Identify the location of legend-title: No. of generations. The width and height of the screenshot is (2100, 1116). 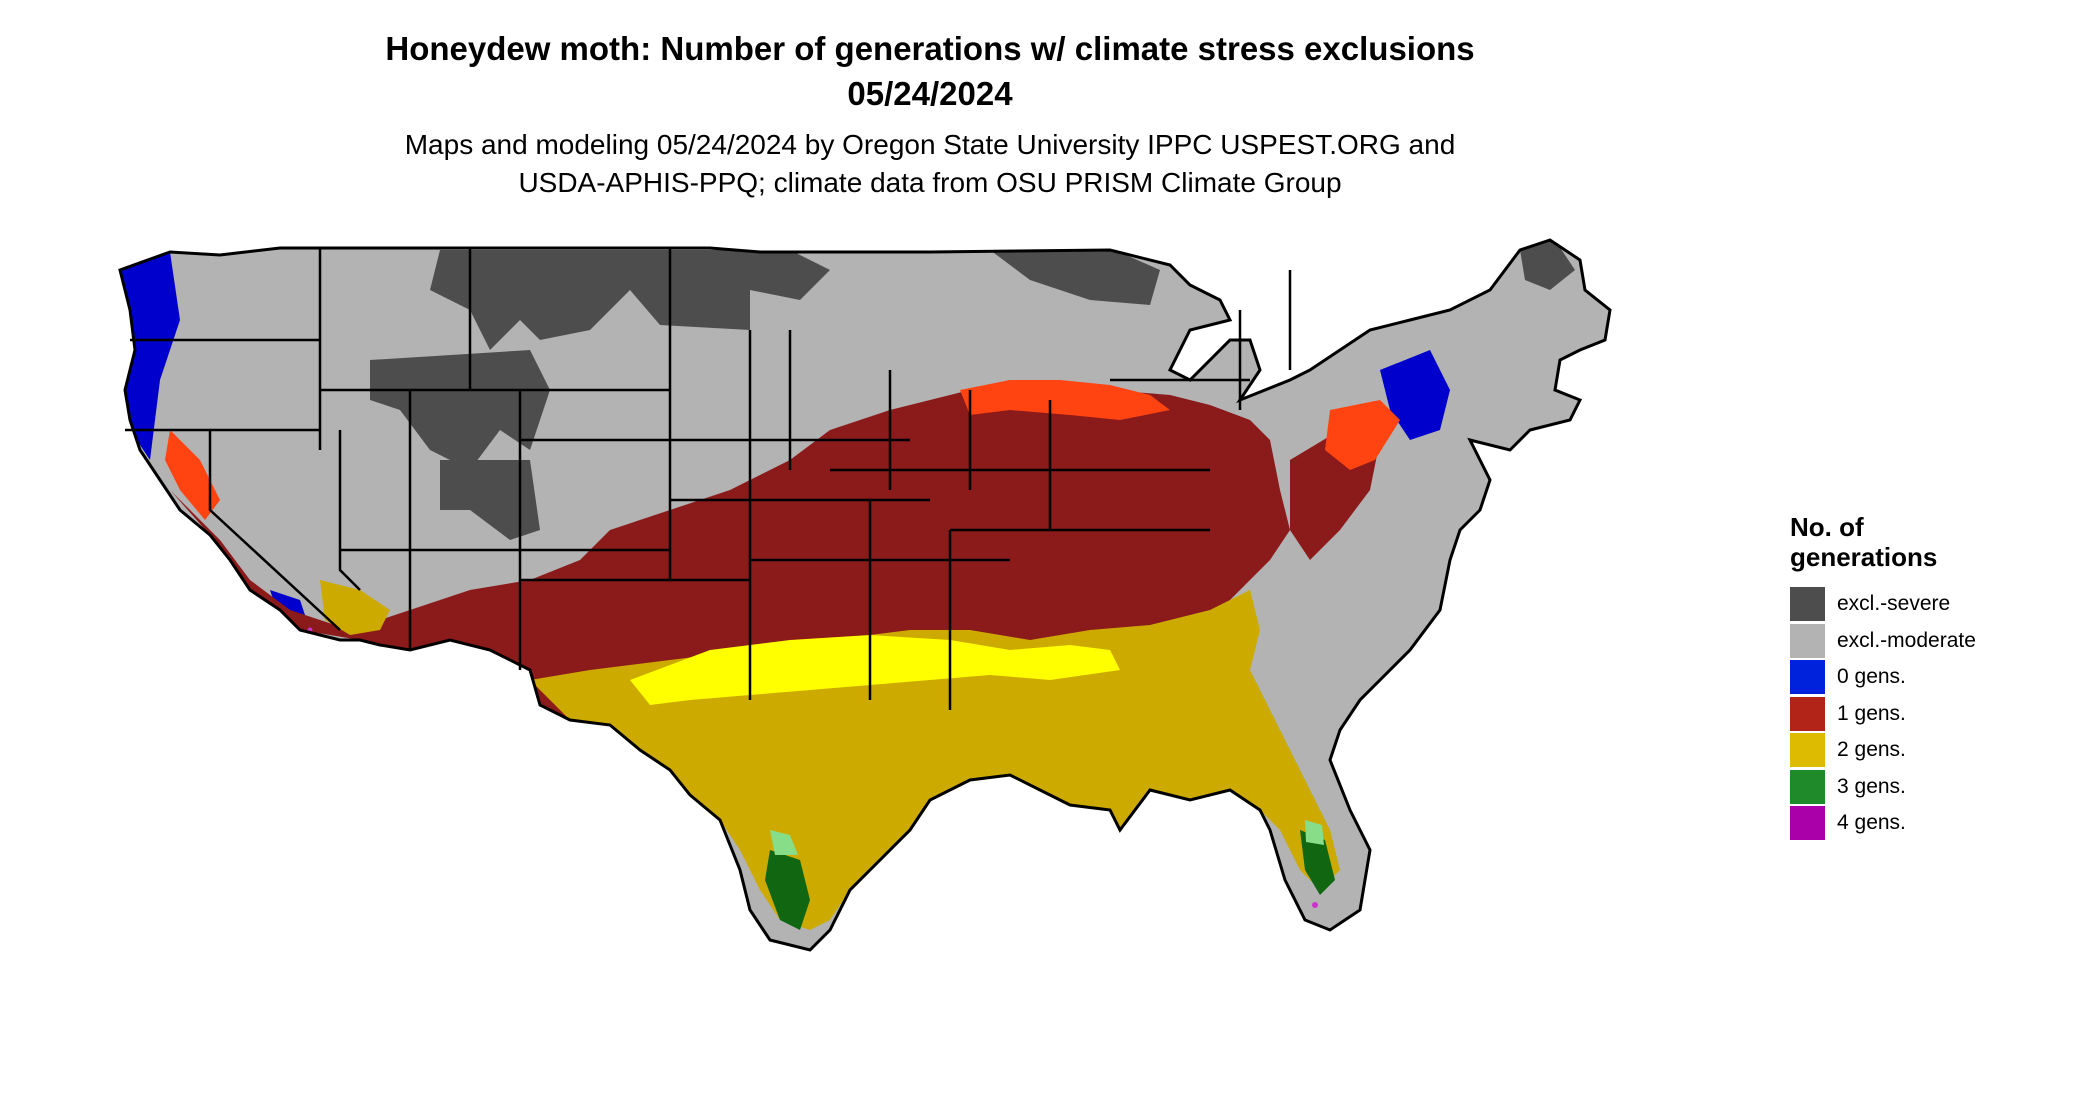
(1930, 542).